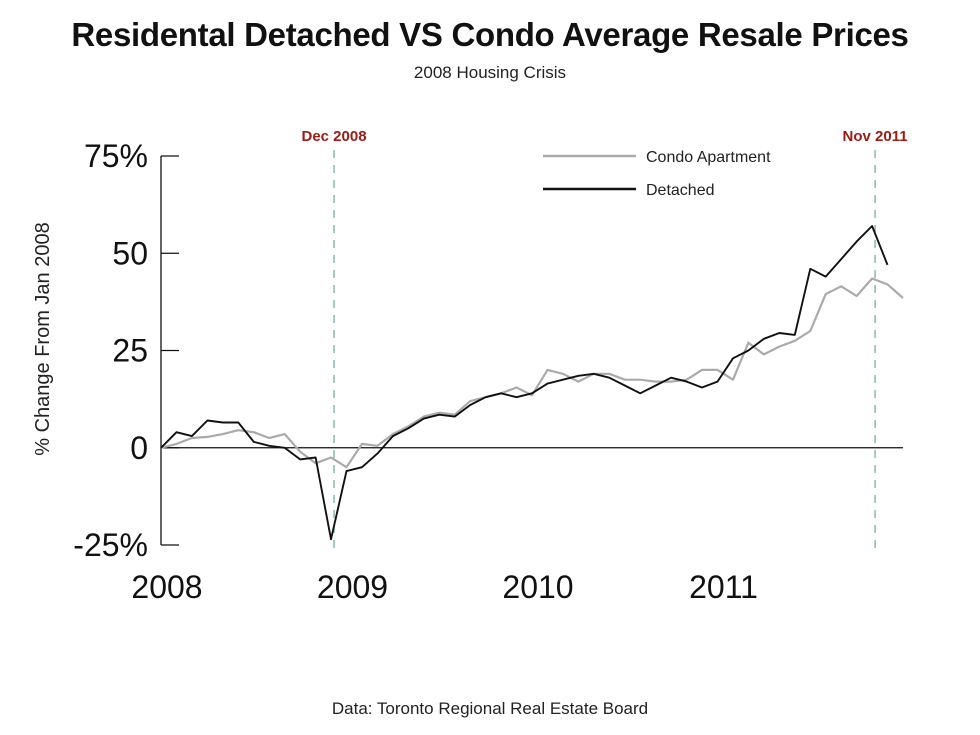 The height and width of the screenshot is (735, 980). What do you see at coordinates (490, 708) in the screenshot?
I see `data-source-note: Data: Toronto Regional Real Estate Board` at bounding box center [490, 708].